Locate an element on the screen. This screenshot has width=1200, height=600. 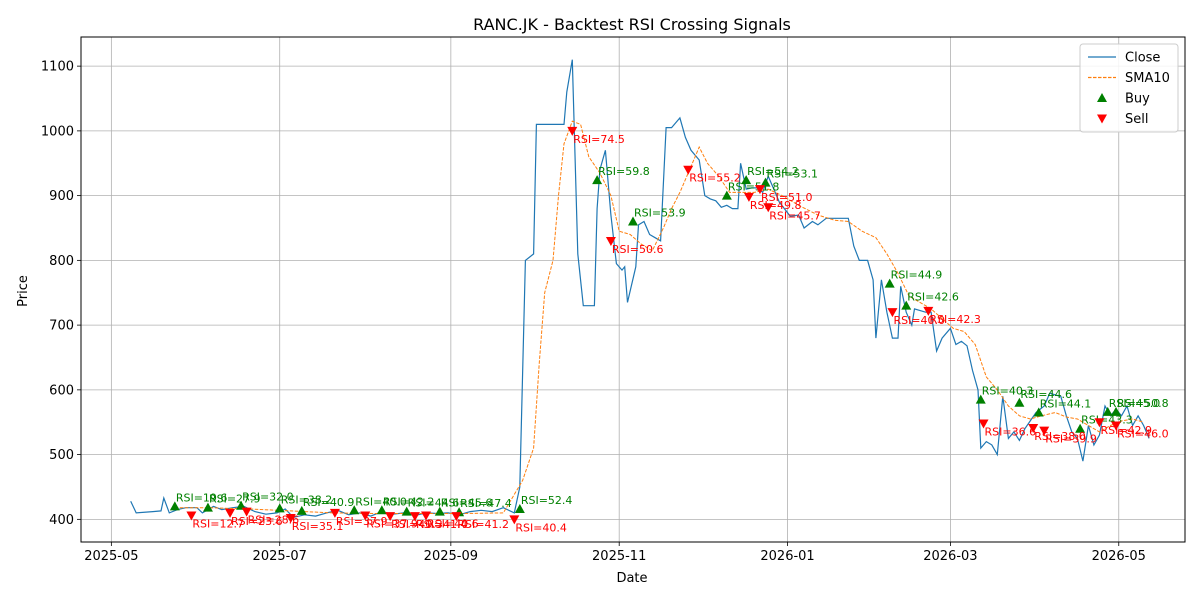
sell-label: RSI=28.6 is located at coordinates (274, 520).